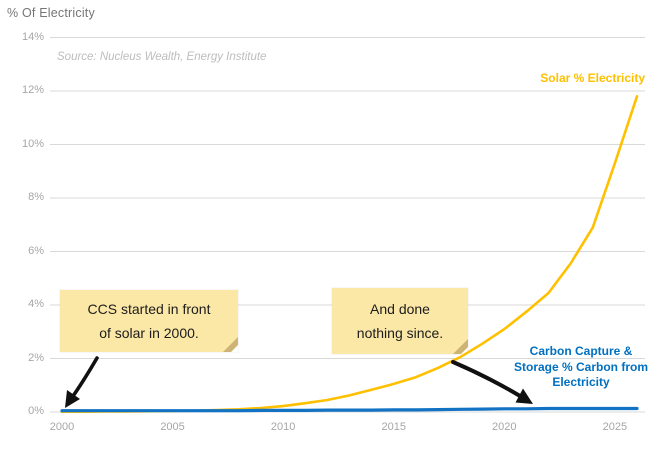 This screenshot has height=449, width=657. What do you see at coordinates (149, 333) in the screenshot?
I see `note-text: of solar in 2000.` at bounding box center [149, 333].